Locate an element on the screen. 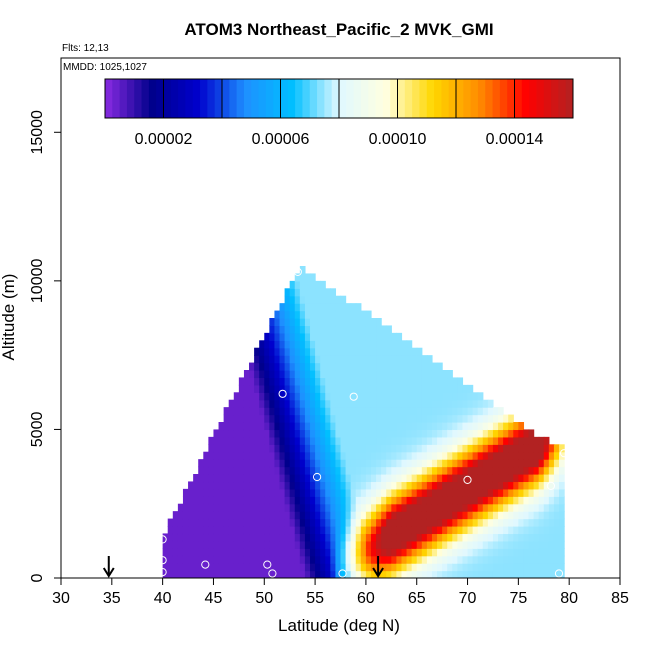  x-tick-label: 85 is located at coordinates (620, 598).